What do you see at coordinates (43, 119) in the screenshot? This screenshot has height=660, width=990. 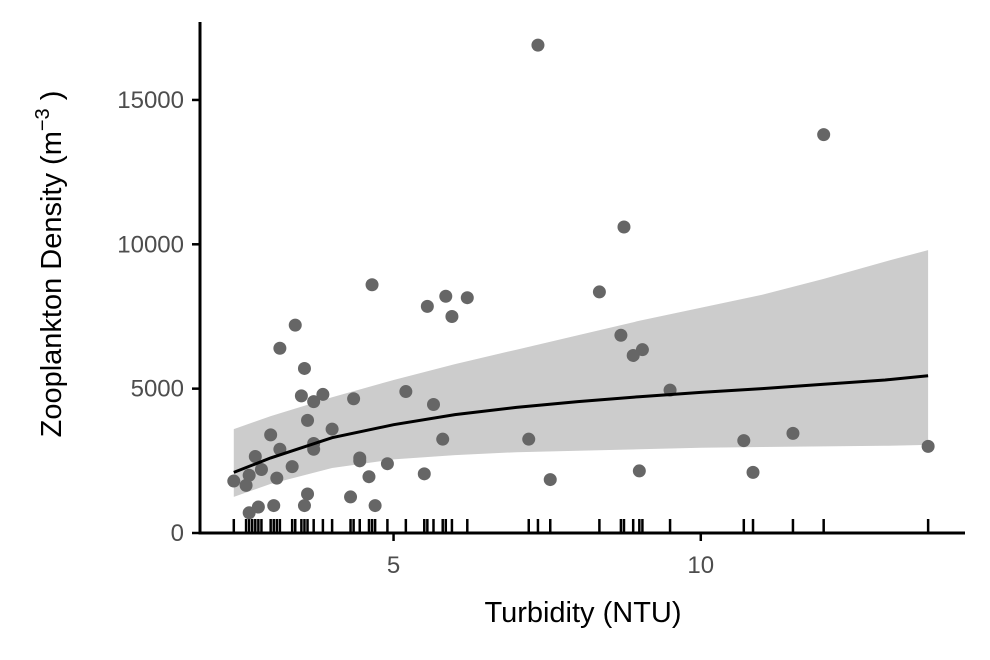 I see `y-axis-title-exponent: −3` at bounding box center [43, 119].